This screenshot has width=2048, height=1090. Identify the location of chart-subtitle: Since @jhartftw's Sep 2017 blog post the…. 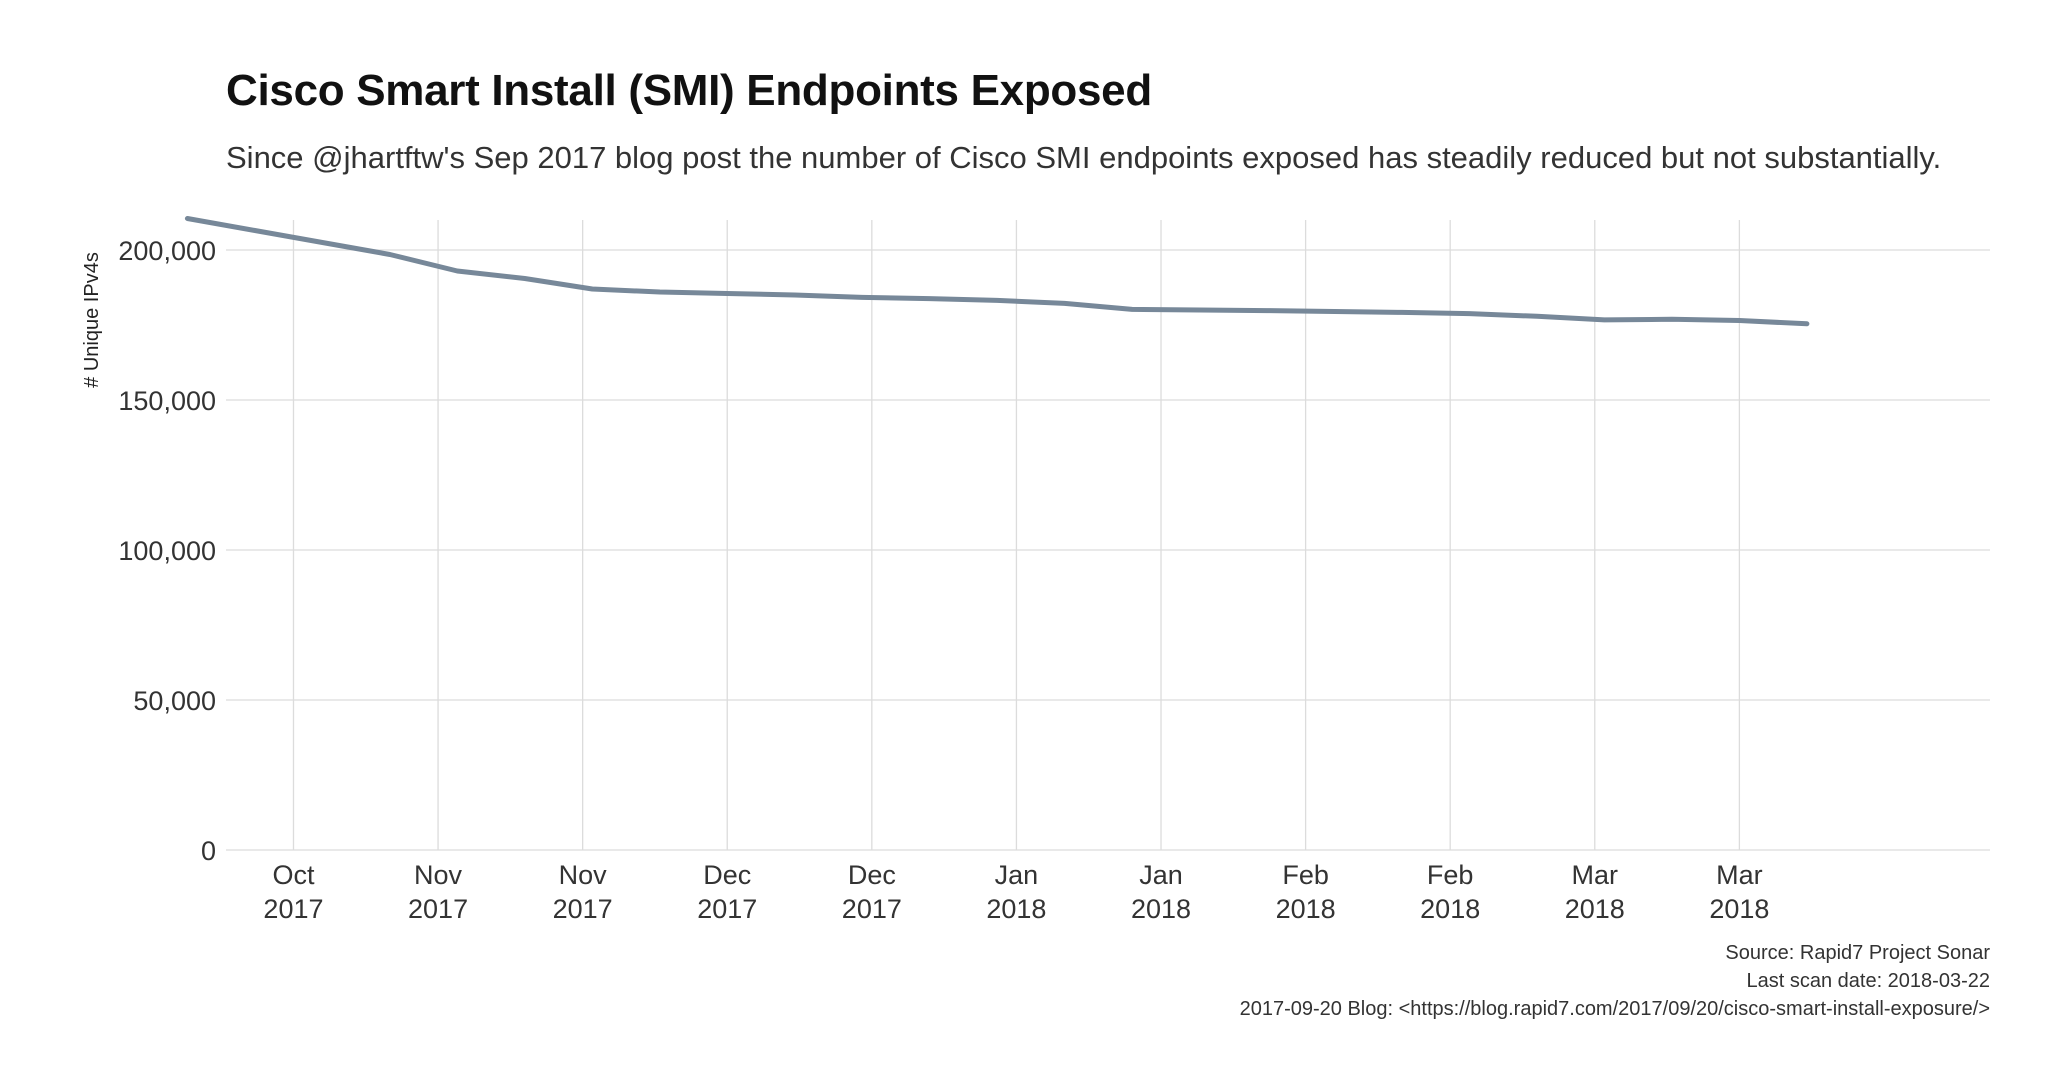
(1084, 157).